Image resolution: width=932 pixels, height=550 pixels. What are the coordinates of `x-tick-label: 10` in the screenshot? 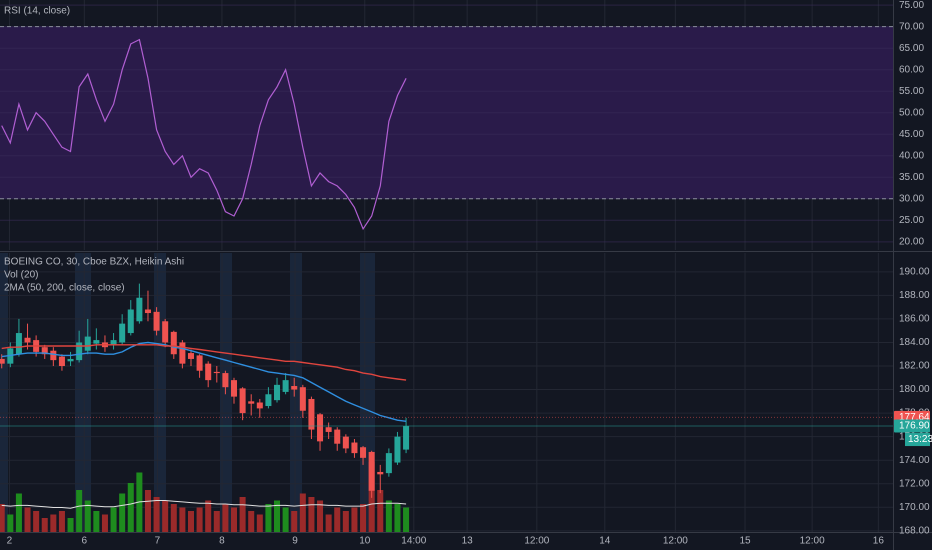 It's located at (365, 541).